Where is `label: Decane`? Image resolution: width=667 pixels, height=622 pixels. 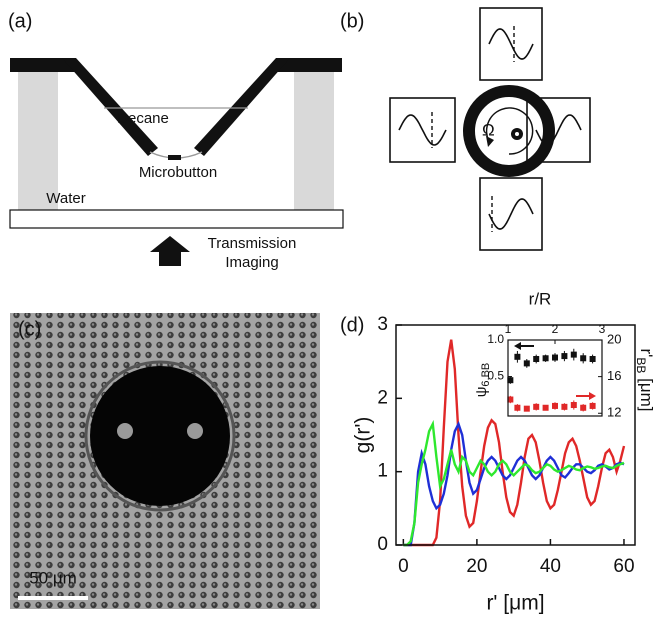
label: Decane is located at coordinates (143, 118).